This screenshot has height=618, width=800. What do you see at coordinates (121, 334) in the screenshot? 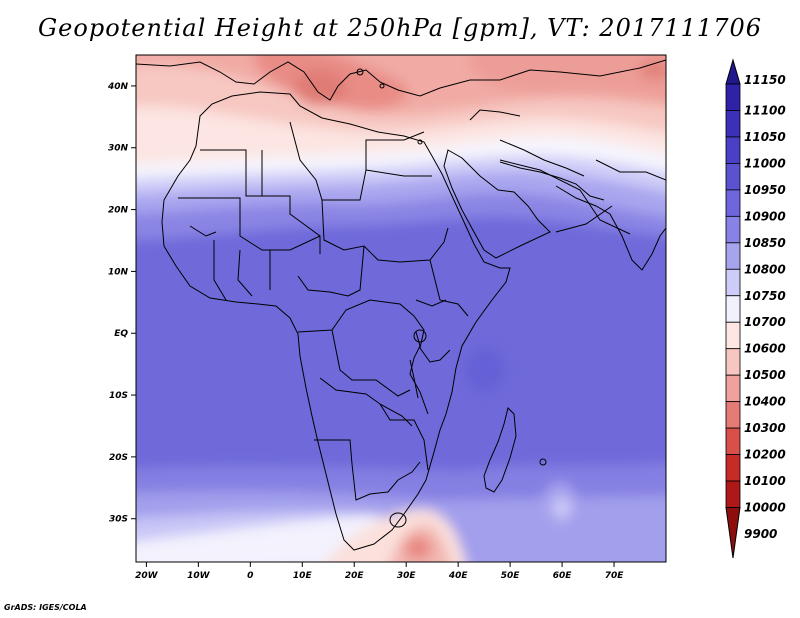
I see `y-tick-label: EQ` at bounding box center [121, 334].